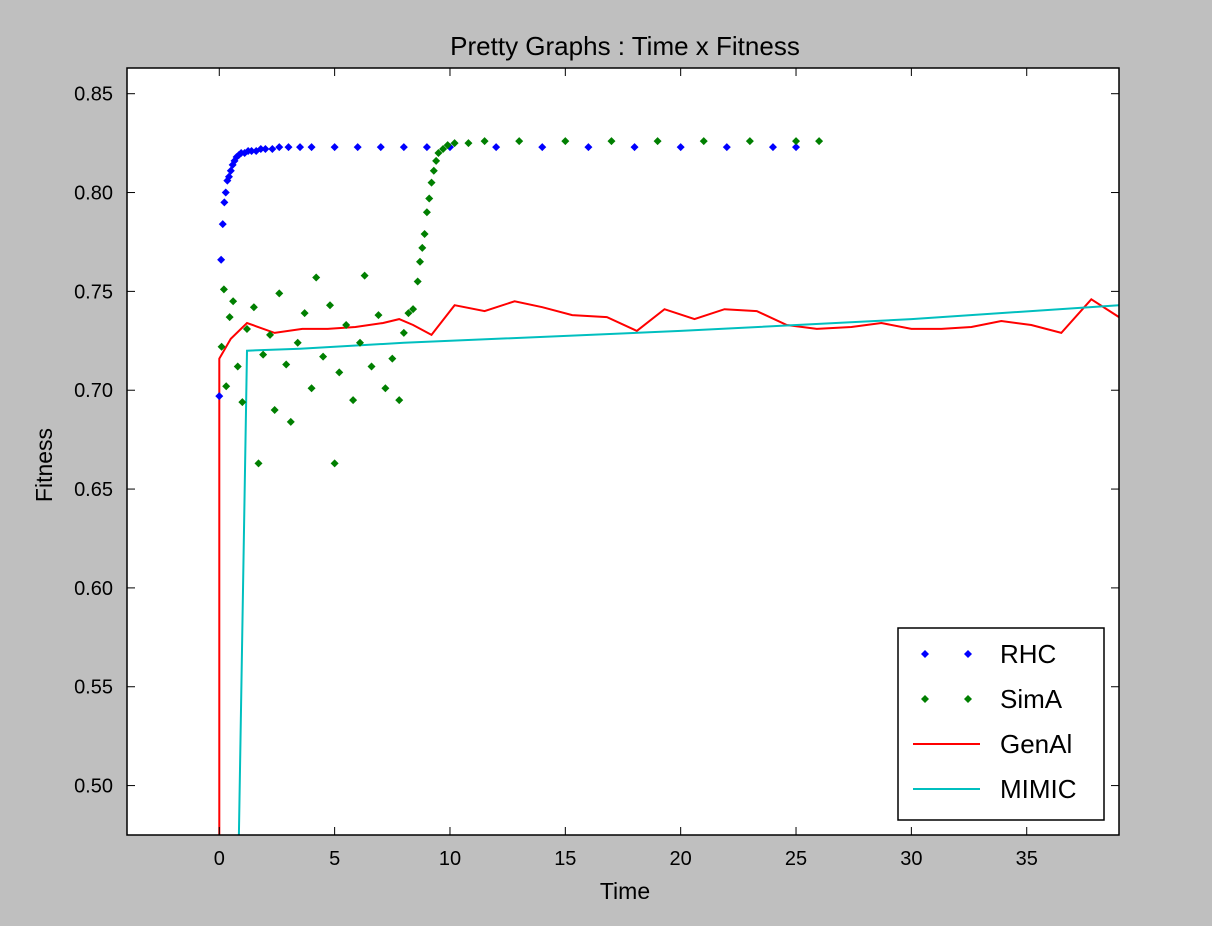  What do you see at coordinates (681, 859) in the screenshot?
I see `x-tick-label: 20` at bounding box center [681, 859].